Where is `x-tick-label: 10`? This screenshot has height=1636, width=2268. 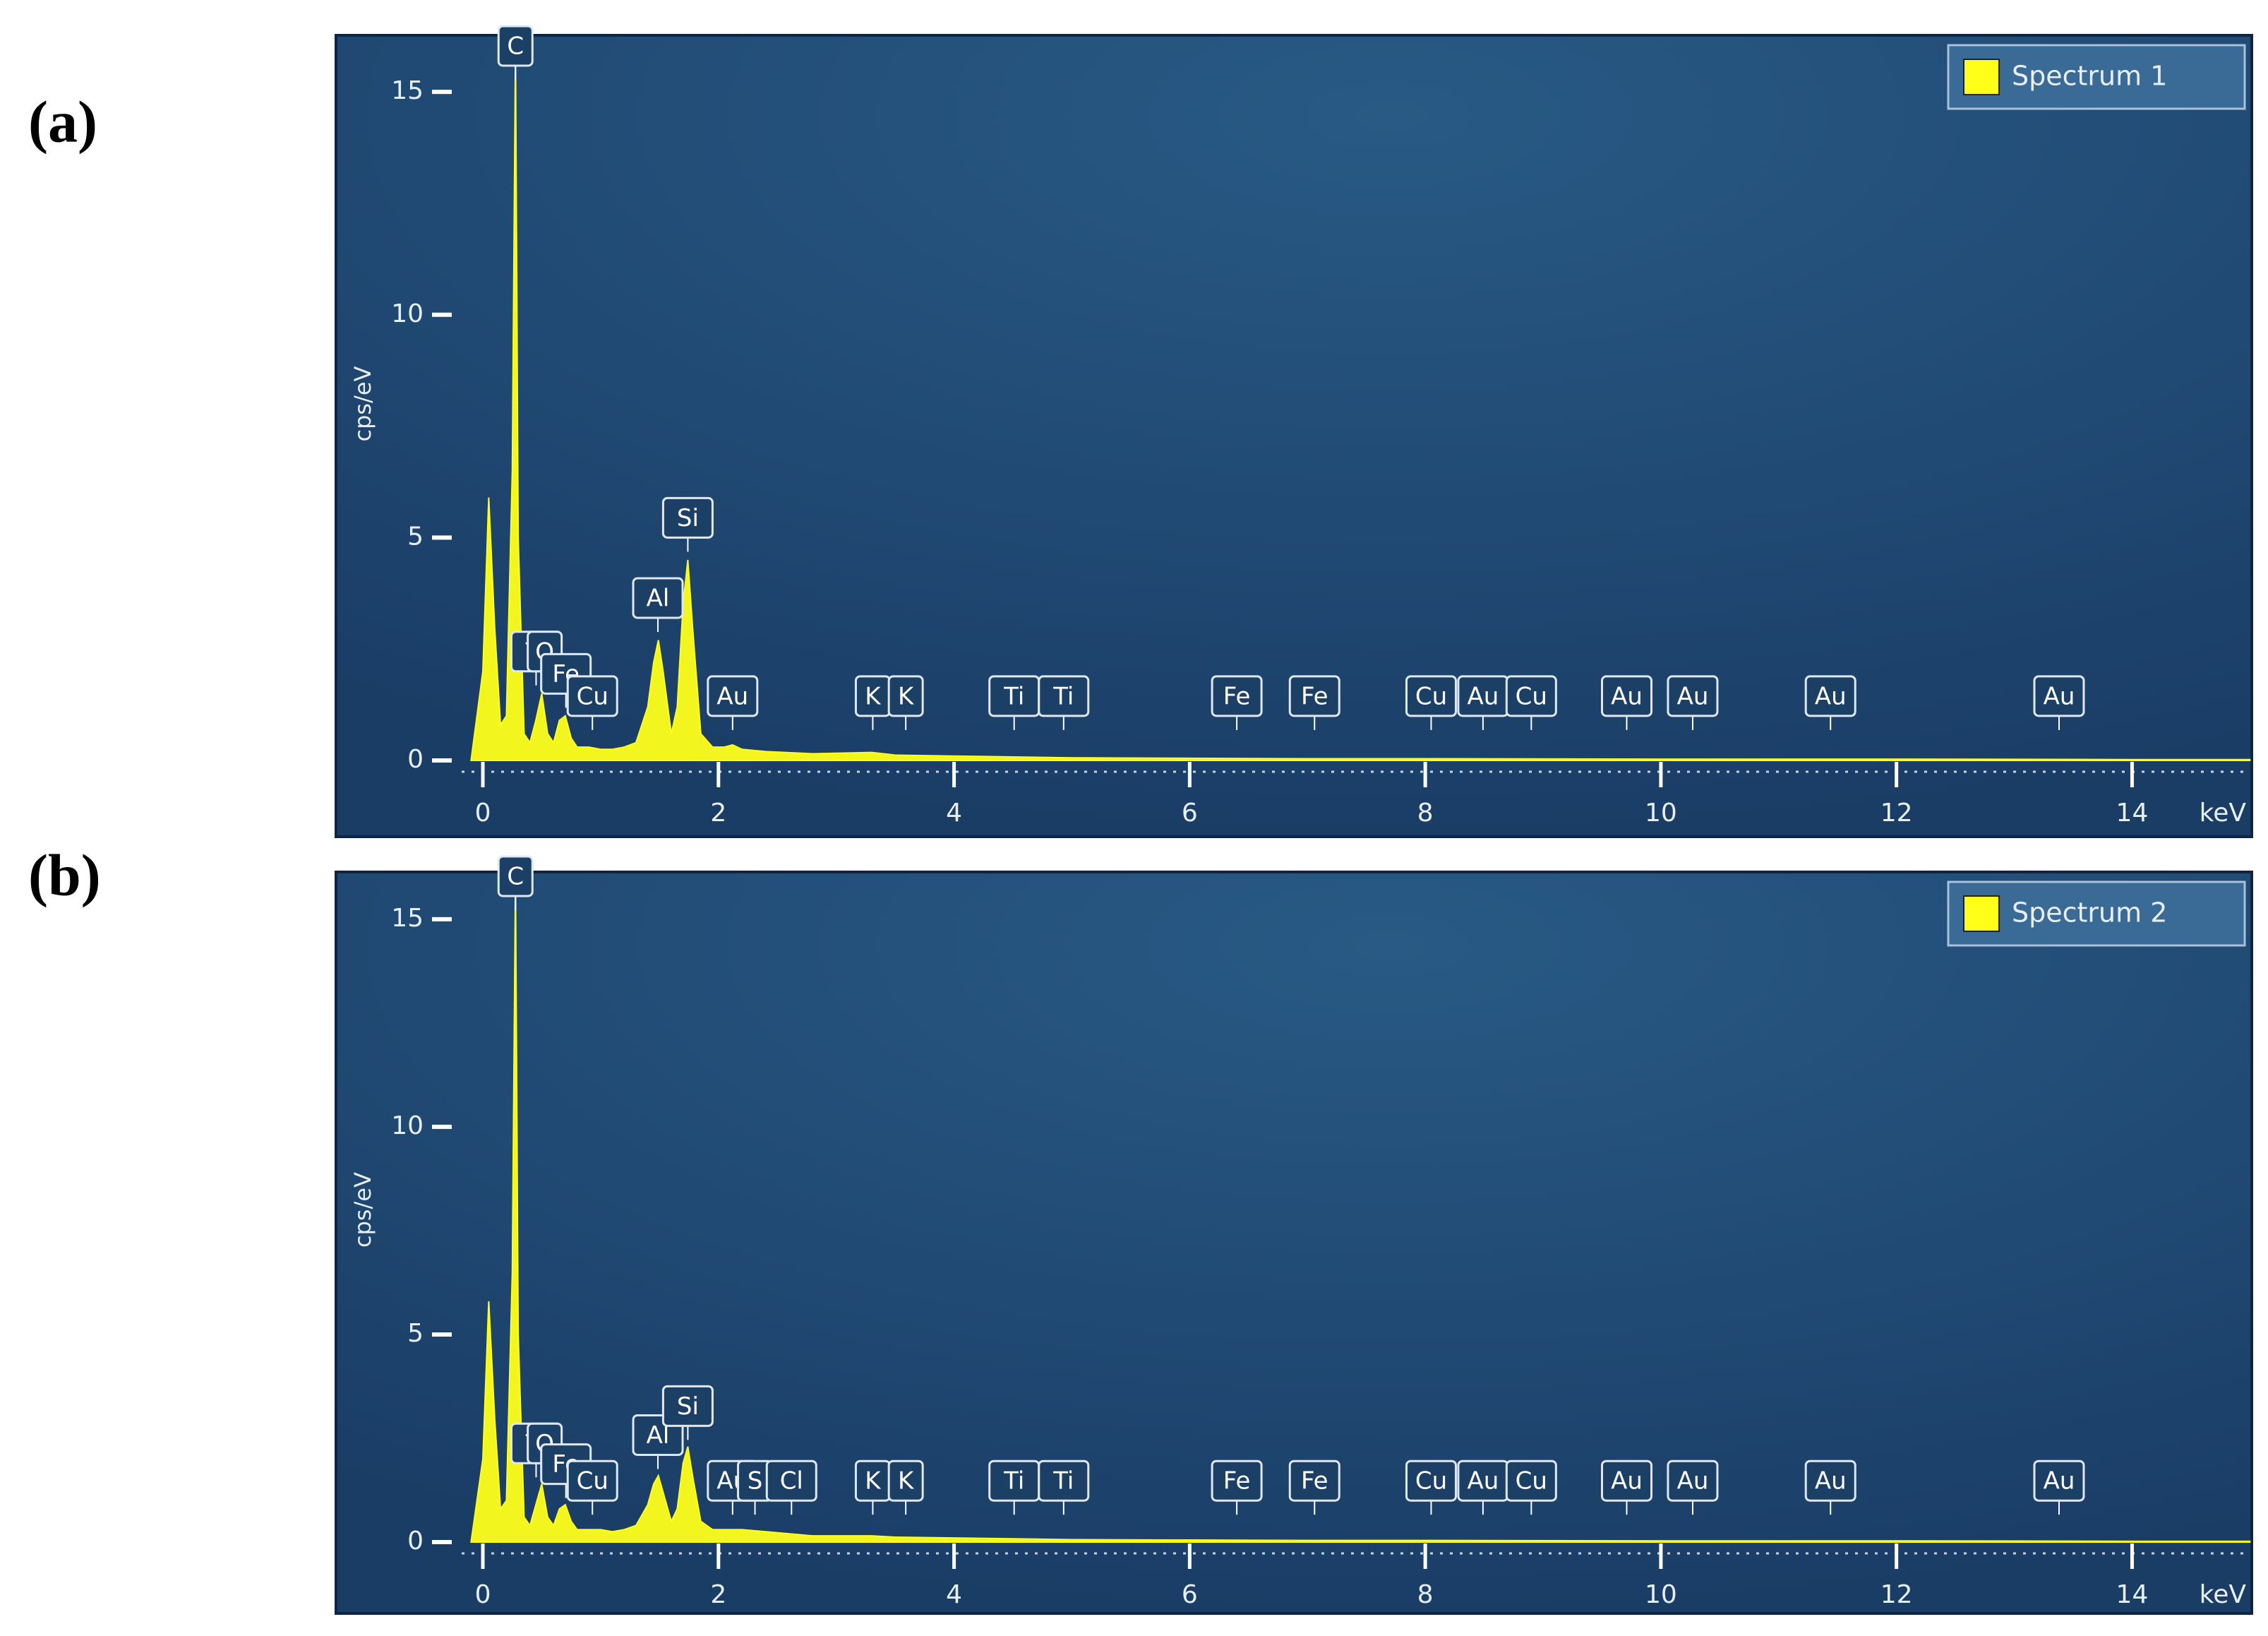 x-tick-label: 10 is located at coordinates (1661, 1594).